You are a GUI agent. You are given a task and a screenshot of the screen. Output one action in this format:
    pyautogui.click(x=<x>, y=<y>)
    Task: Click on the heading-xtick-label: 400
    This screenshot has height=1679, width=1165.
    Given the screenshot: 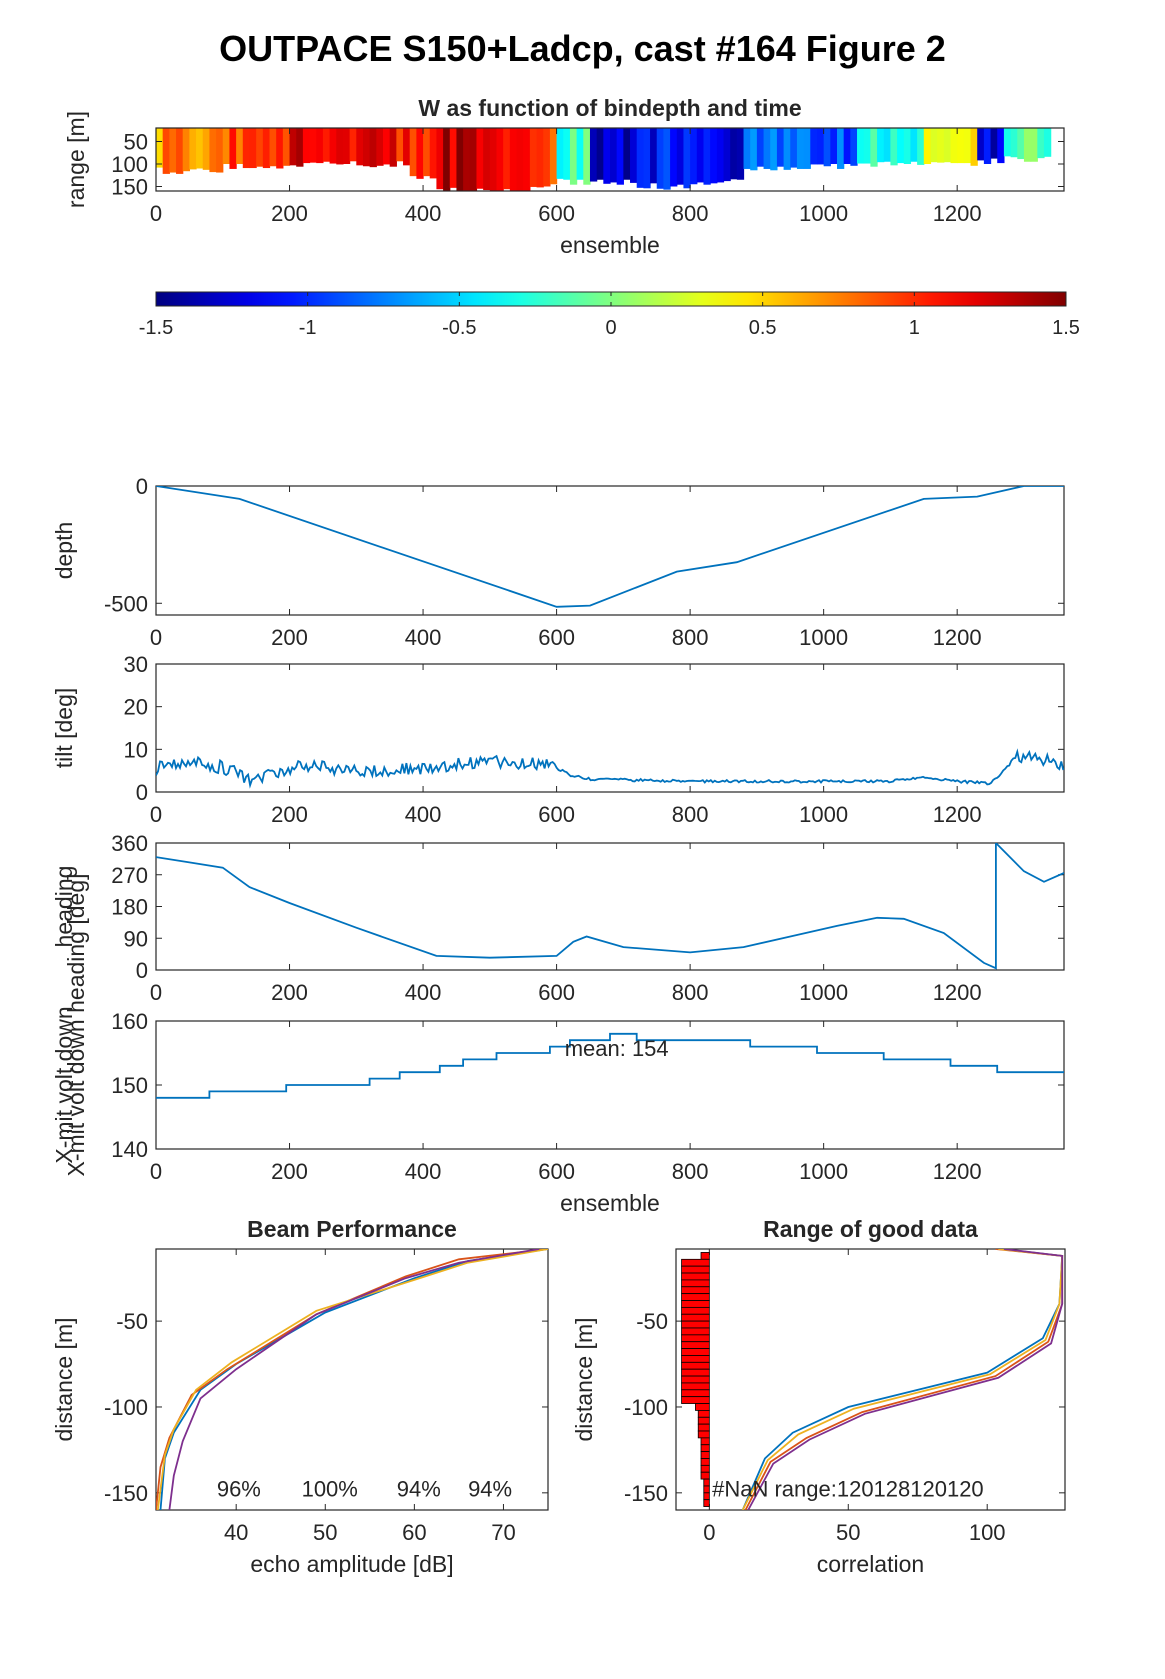 What is the action you would take?
    pyautogui.click(x=423, y=992)
    